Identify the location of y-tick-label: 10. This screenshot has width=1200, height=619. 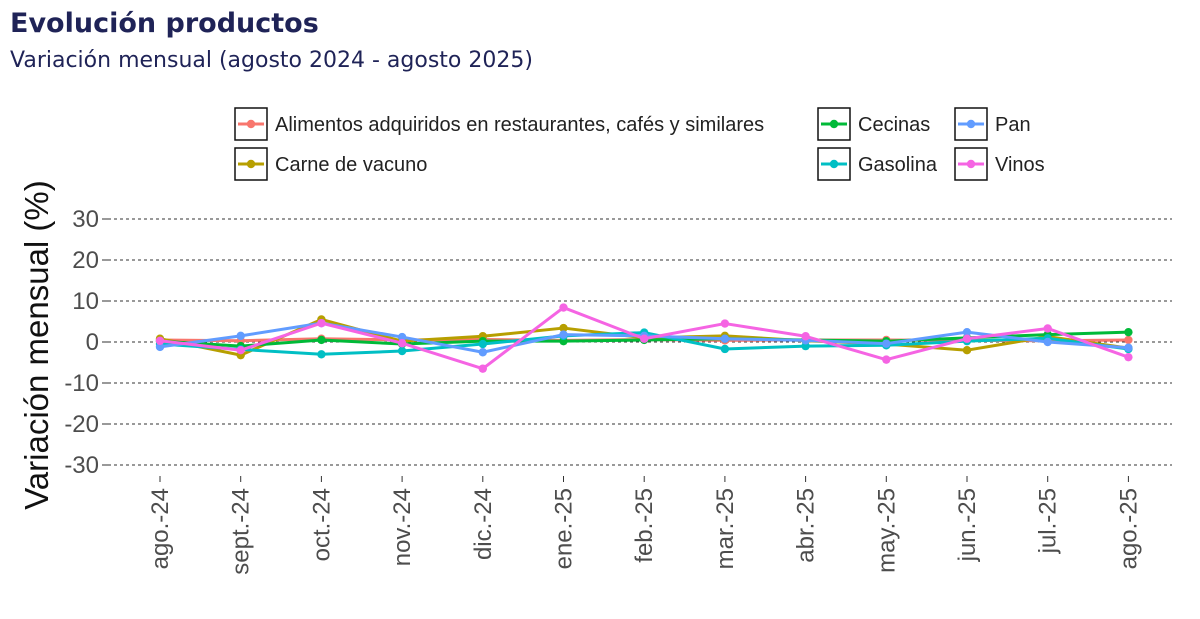
(85, 301).